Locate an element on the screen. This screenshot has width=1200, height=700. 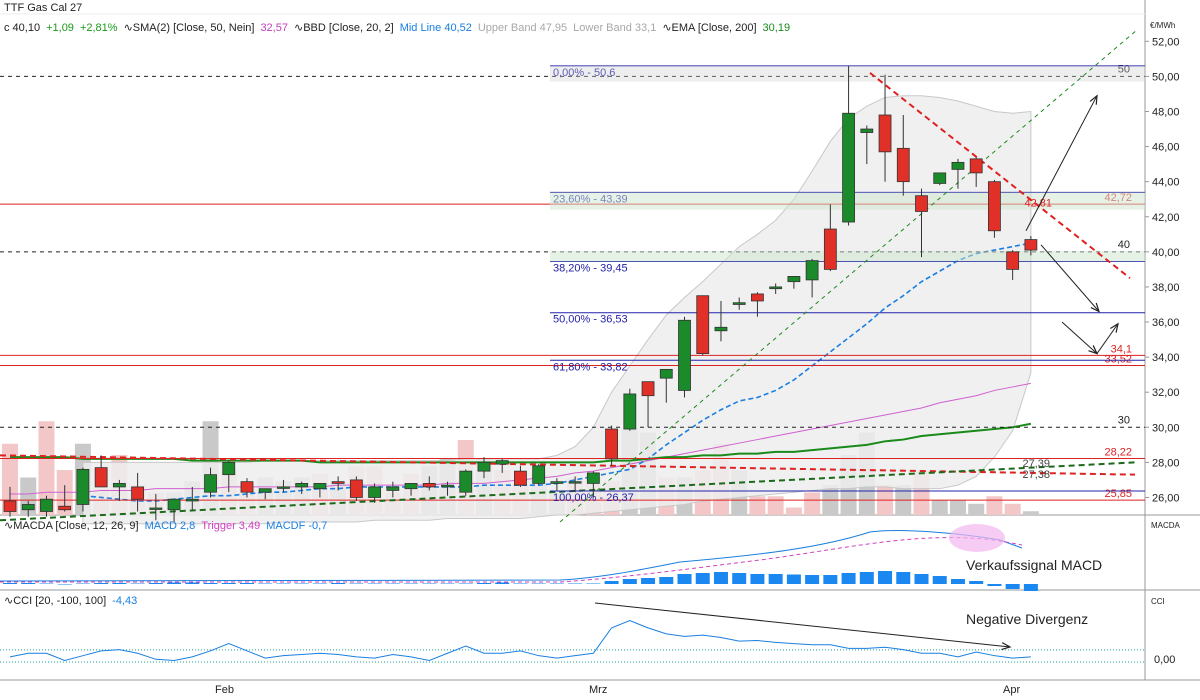
ema-value: 30,19 is located at coordinates (776, 28).